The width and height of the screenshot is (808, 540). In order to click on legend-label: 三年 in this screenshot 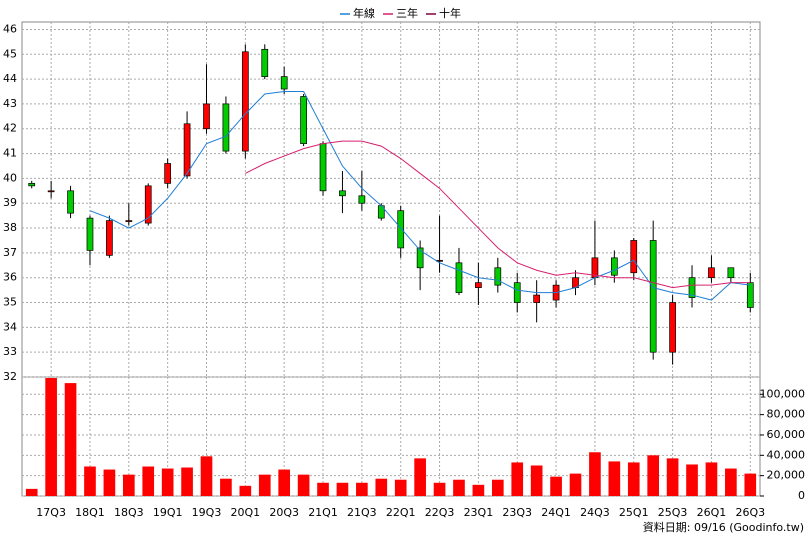, I will do `click(407, 13)`.